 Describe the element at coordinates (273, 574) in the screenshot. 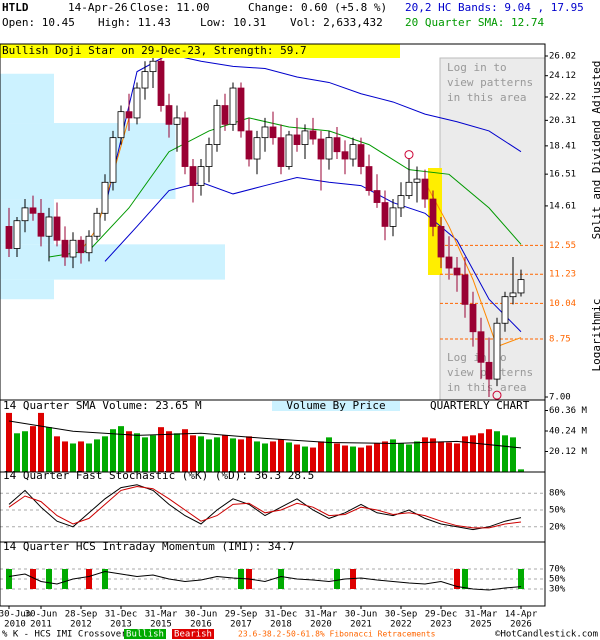

I see `imi-frame` at that location.